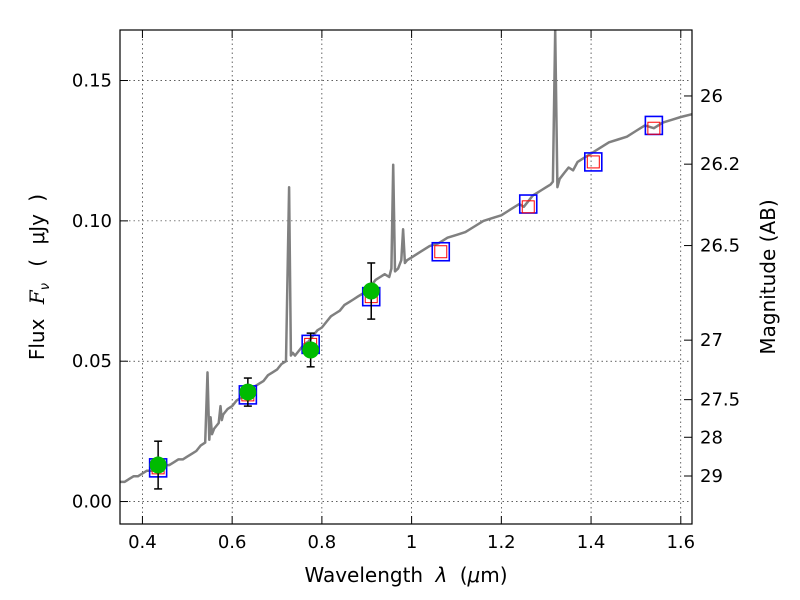 This screenshot has width=800, height=600. What do you see at coordinates (720, 164) in the screenshot?
I see `mag-tick-label: 26.2` at bounding box center [720, 164].